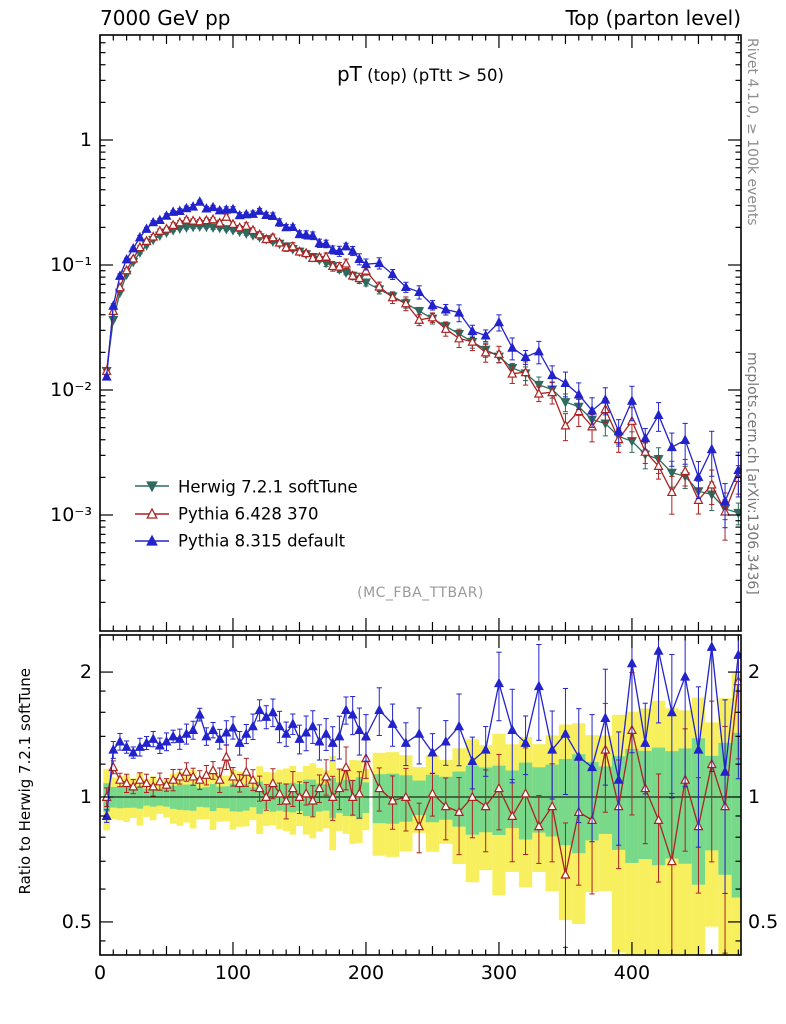 The width and height of the screenshot is (786, 1024). Describe the element at coordinates (653, 18) in the screenshot. I see `header-analysis: Top (parton level)` at that location.